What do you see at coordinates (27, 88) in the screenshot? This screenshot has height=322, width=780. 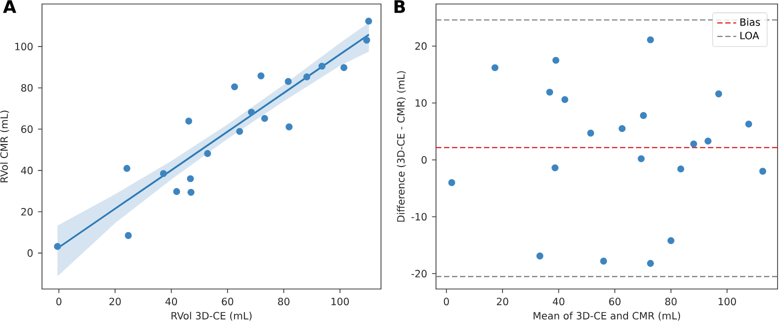 I see `y-tick-label: 80` at bounding box center [27, 88].